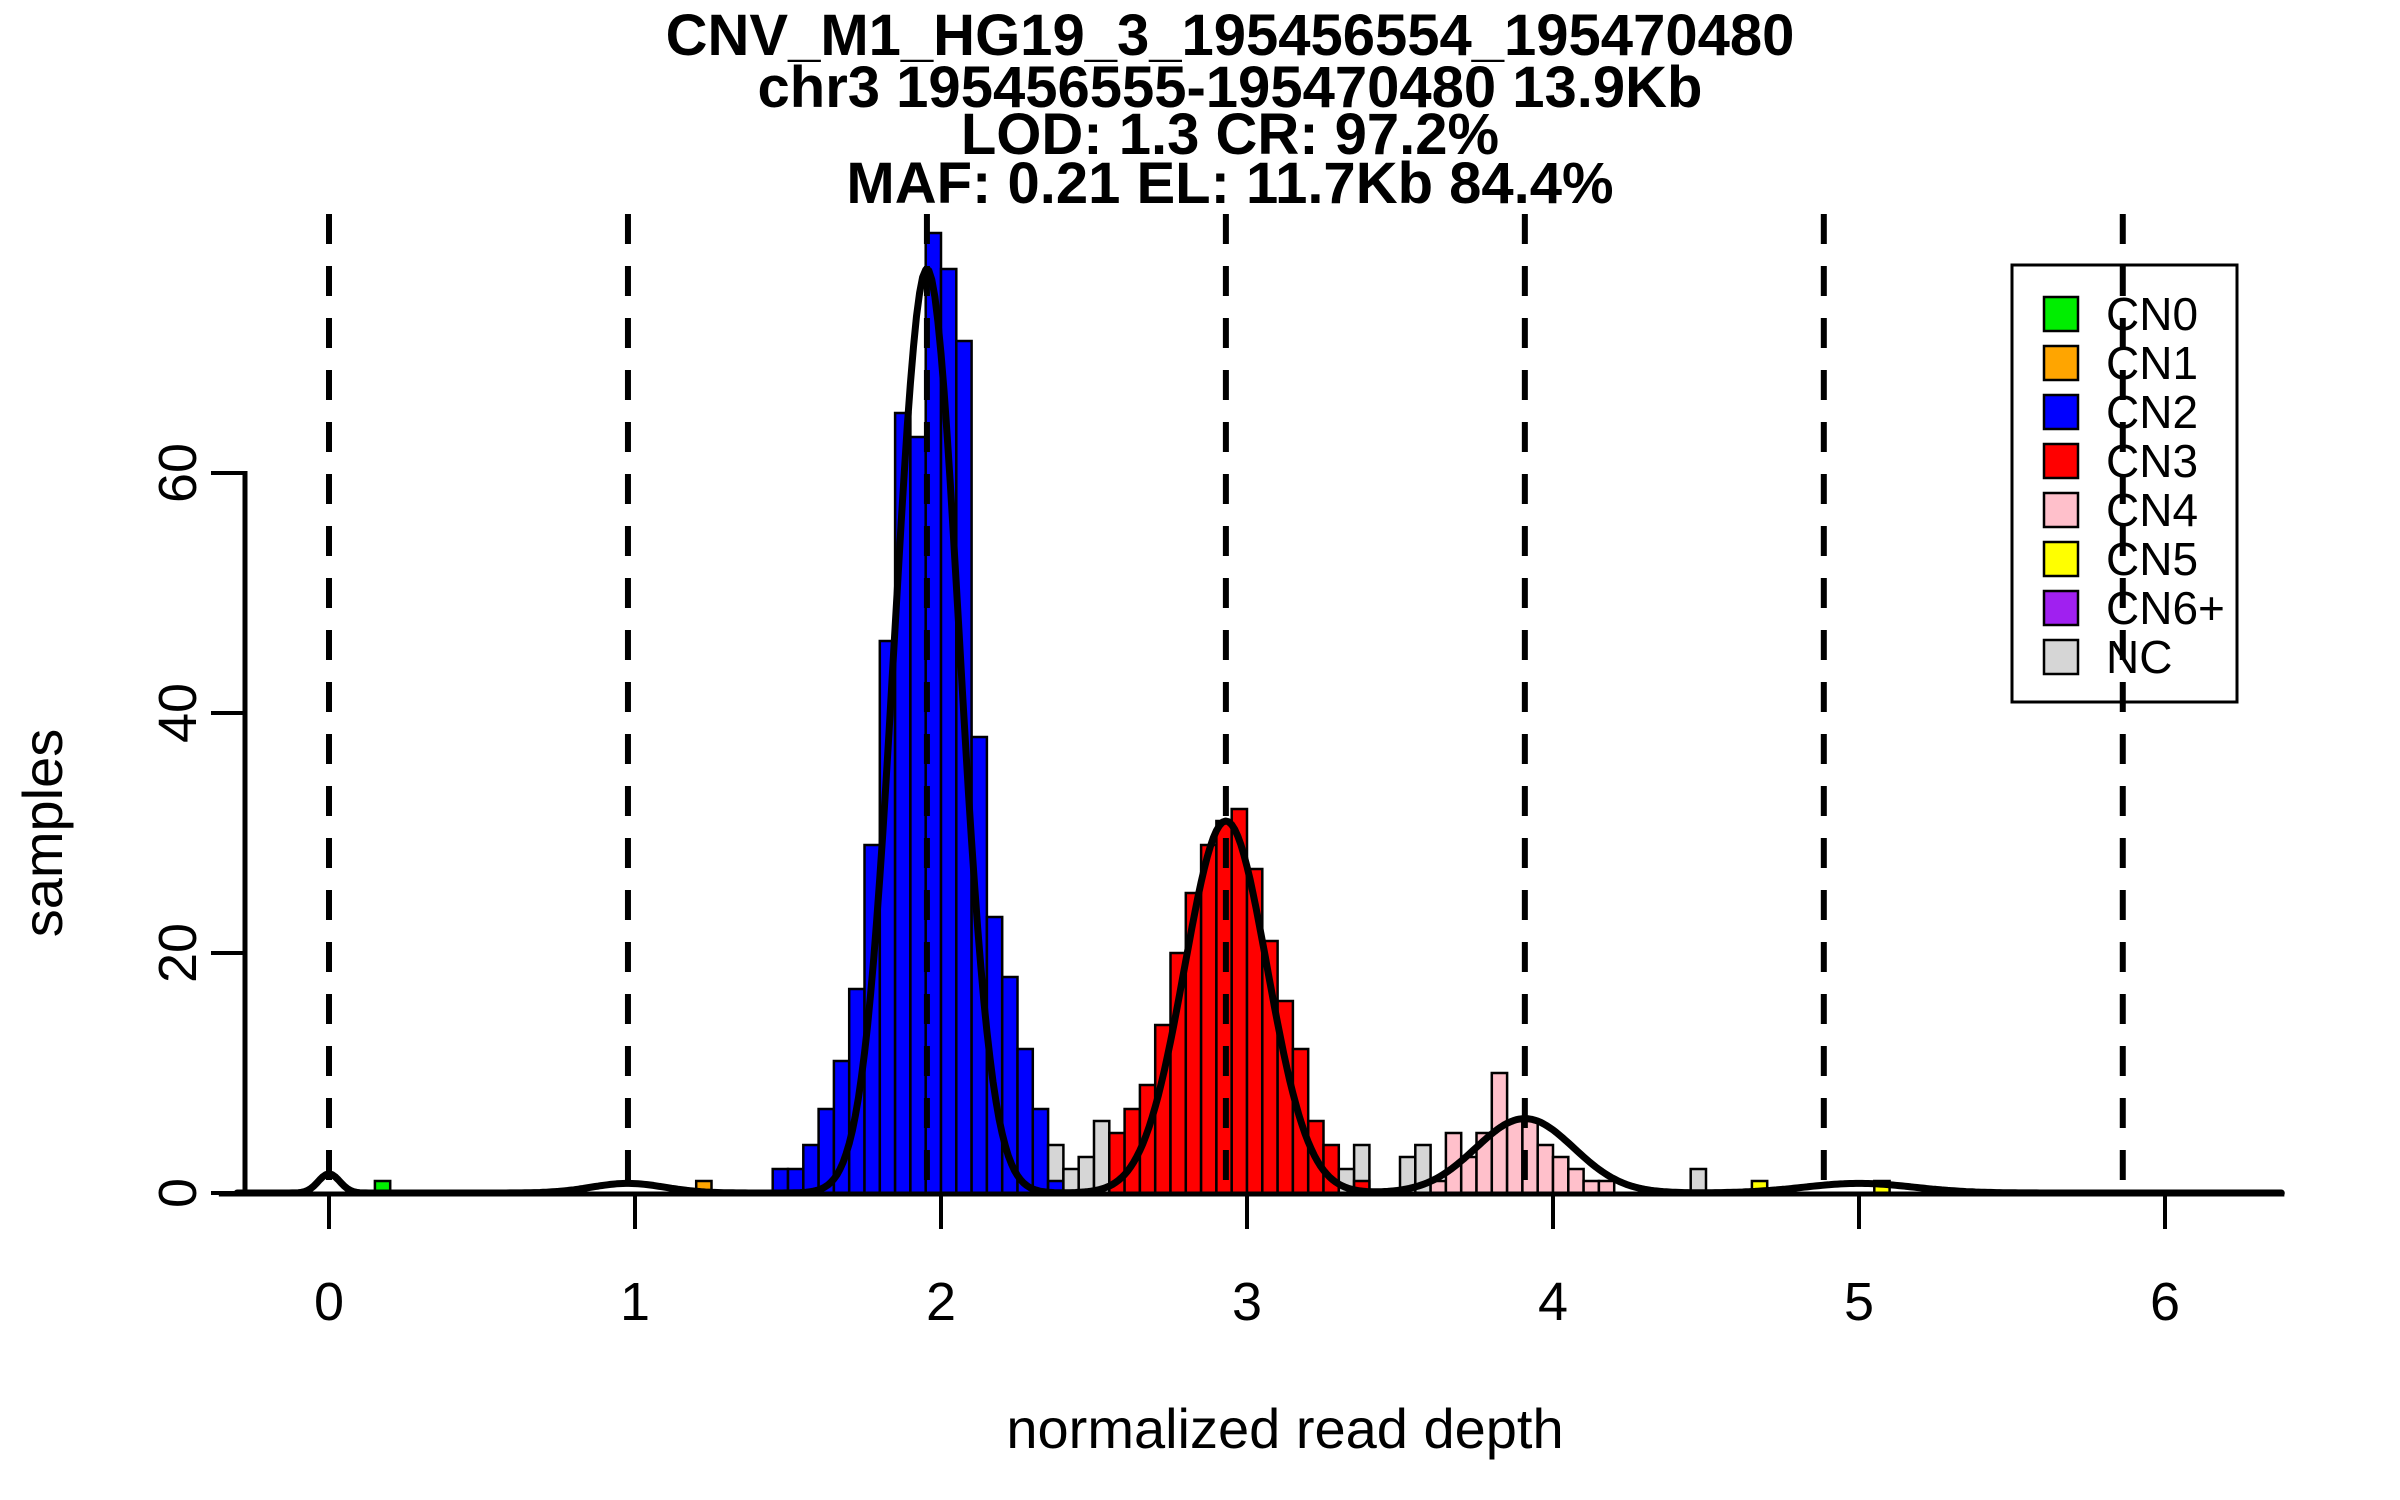 This screenshot has width=2400, height=1500. I want to click on legend-swatch-cn6+, so click(2061, 608).